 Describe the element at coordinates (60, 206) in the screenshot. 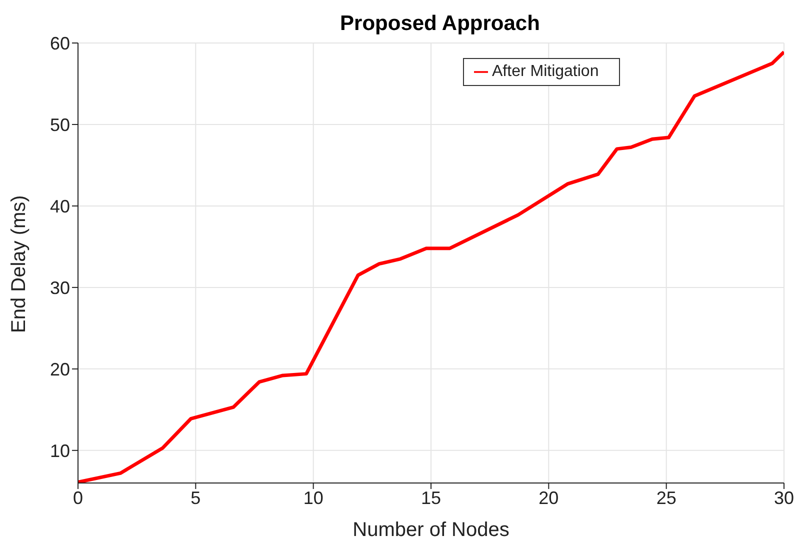

I see `y-tick-label: 40` at that location.